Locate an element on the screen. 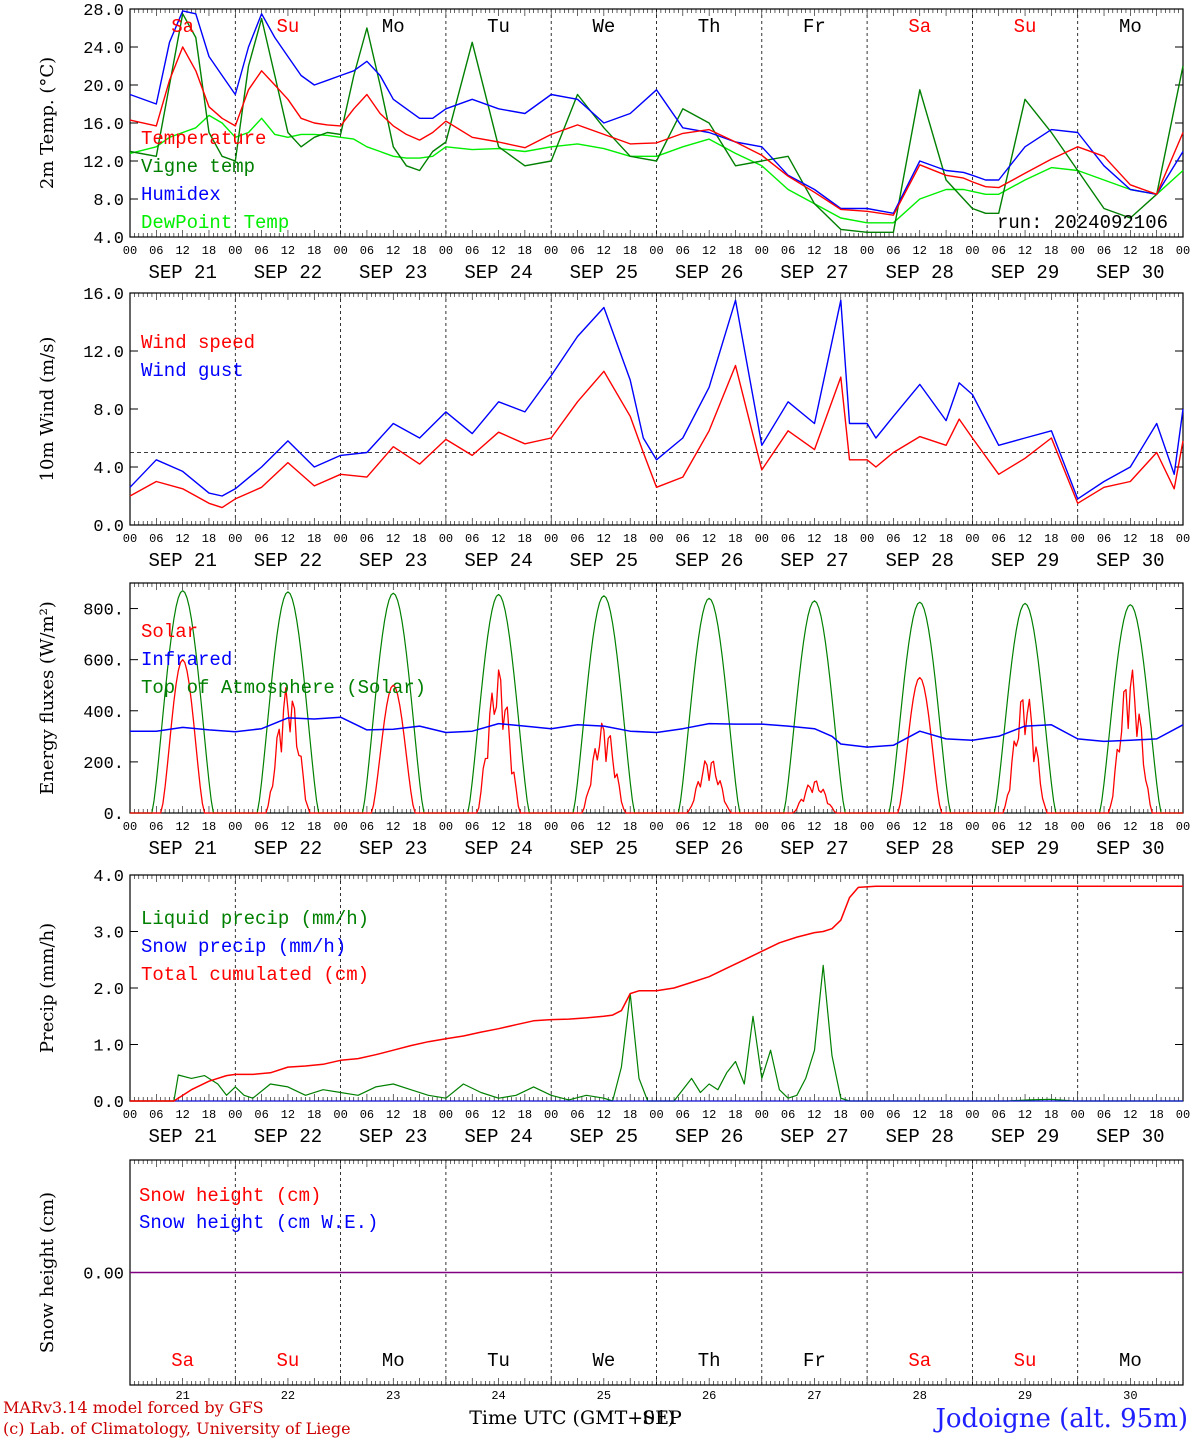 The height and width of the screenshot is (1440, 1194). day-number-label: 29 is located at coordinates (1025, 1396).